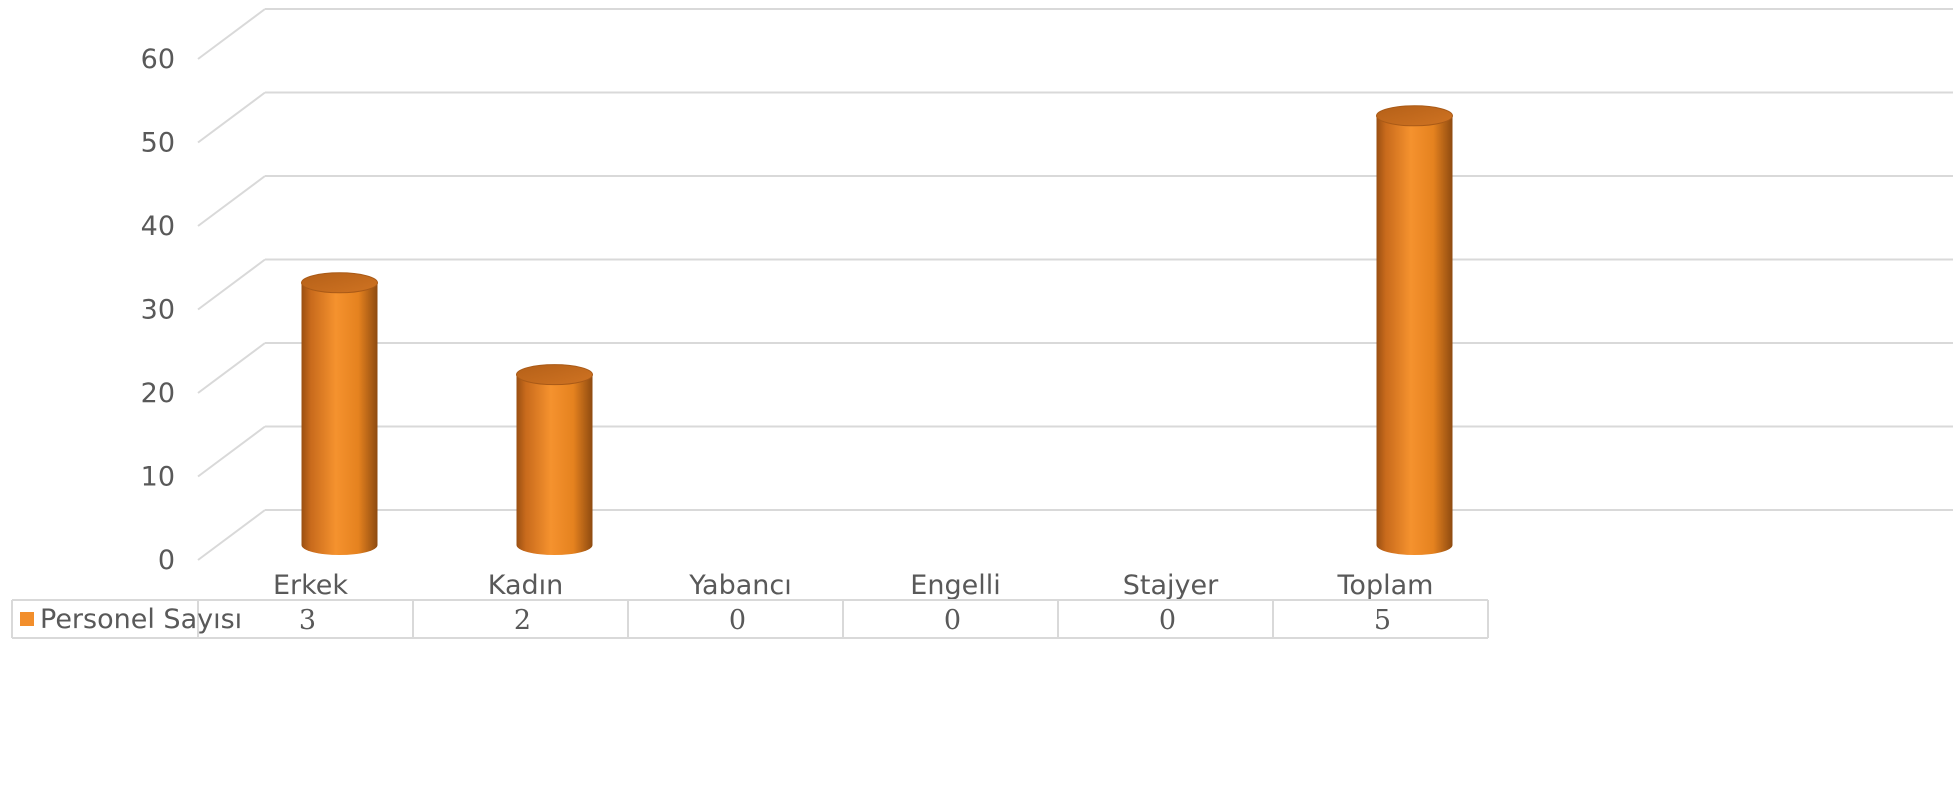 This screenshot has width=1953, height=799. I want to click on y-axis-ticks: 0 10 20 30 40 50 60, so click(158, 310).